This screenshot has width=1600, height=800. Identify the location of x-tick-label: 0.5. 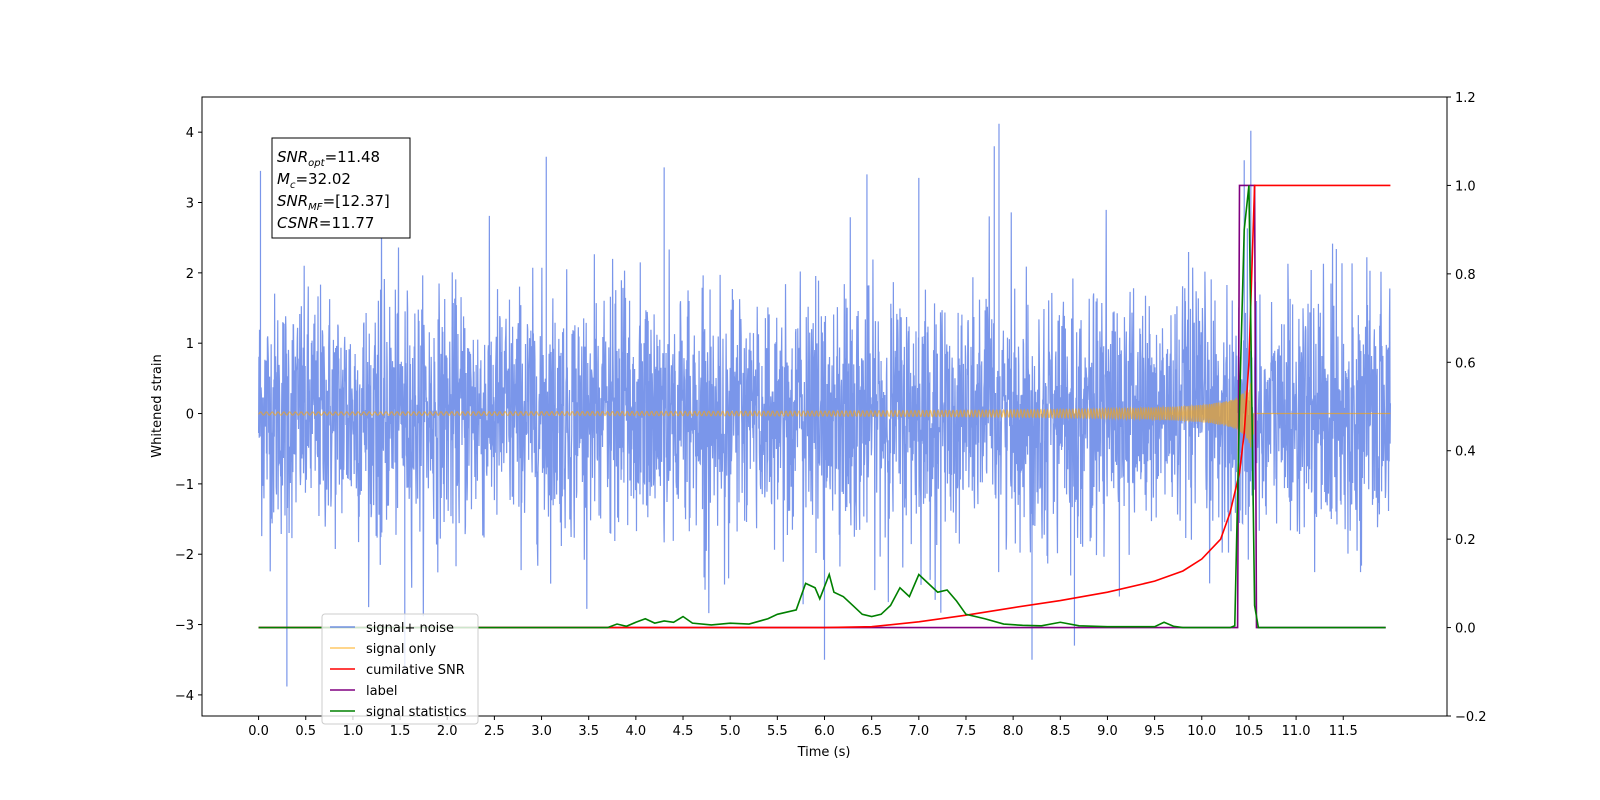
(305, 731).